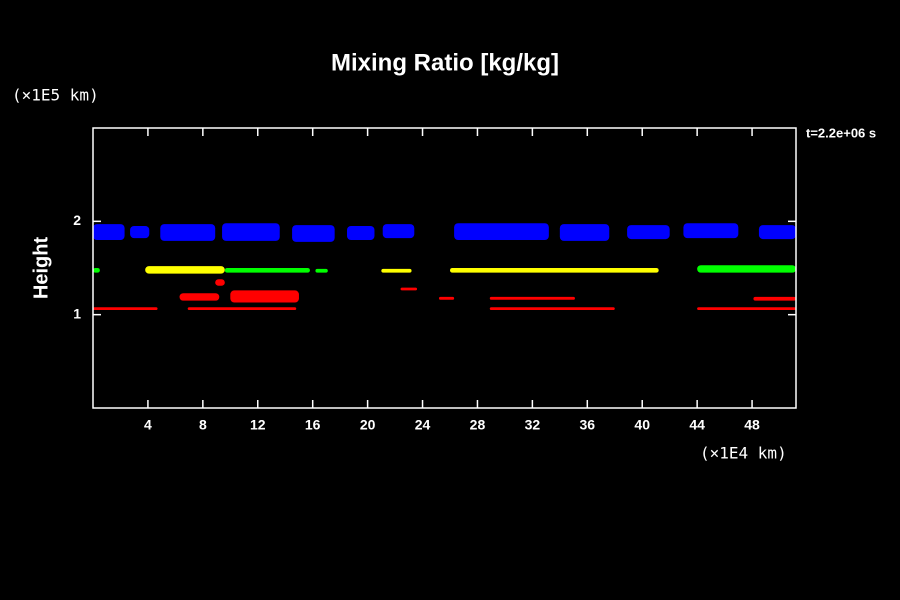 The image size is (900, 600). Describe the element at coordinates (77, 313) in the screenshot. I see `y-tick-label: 1` at that location.